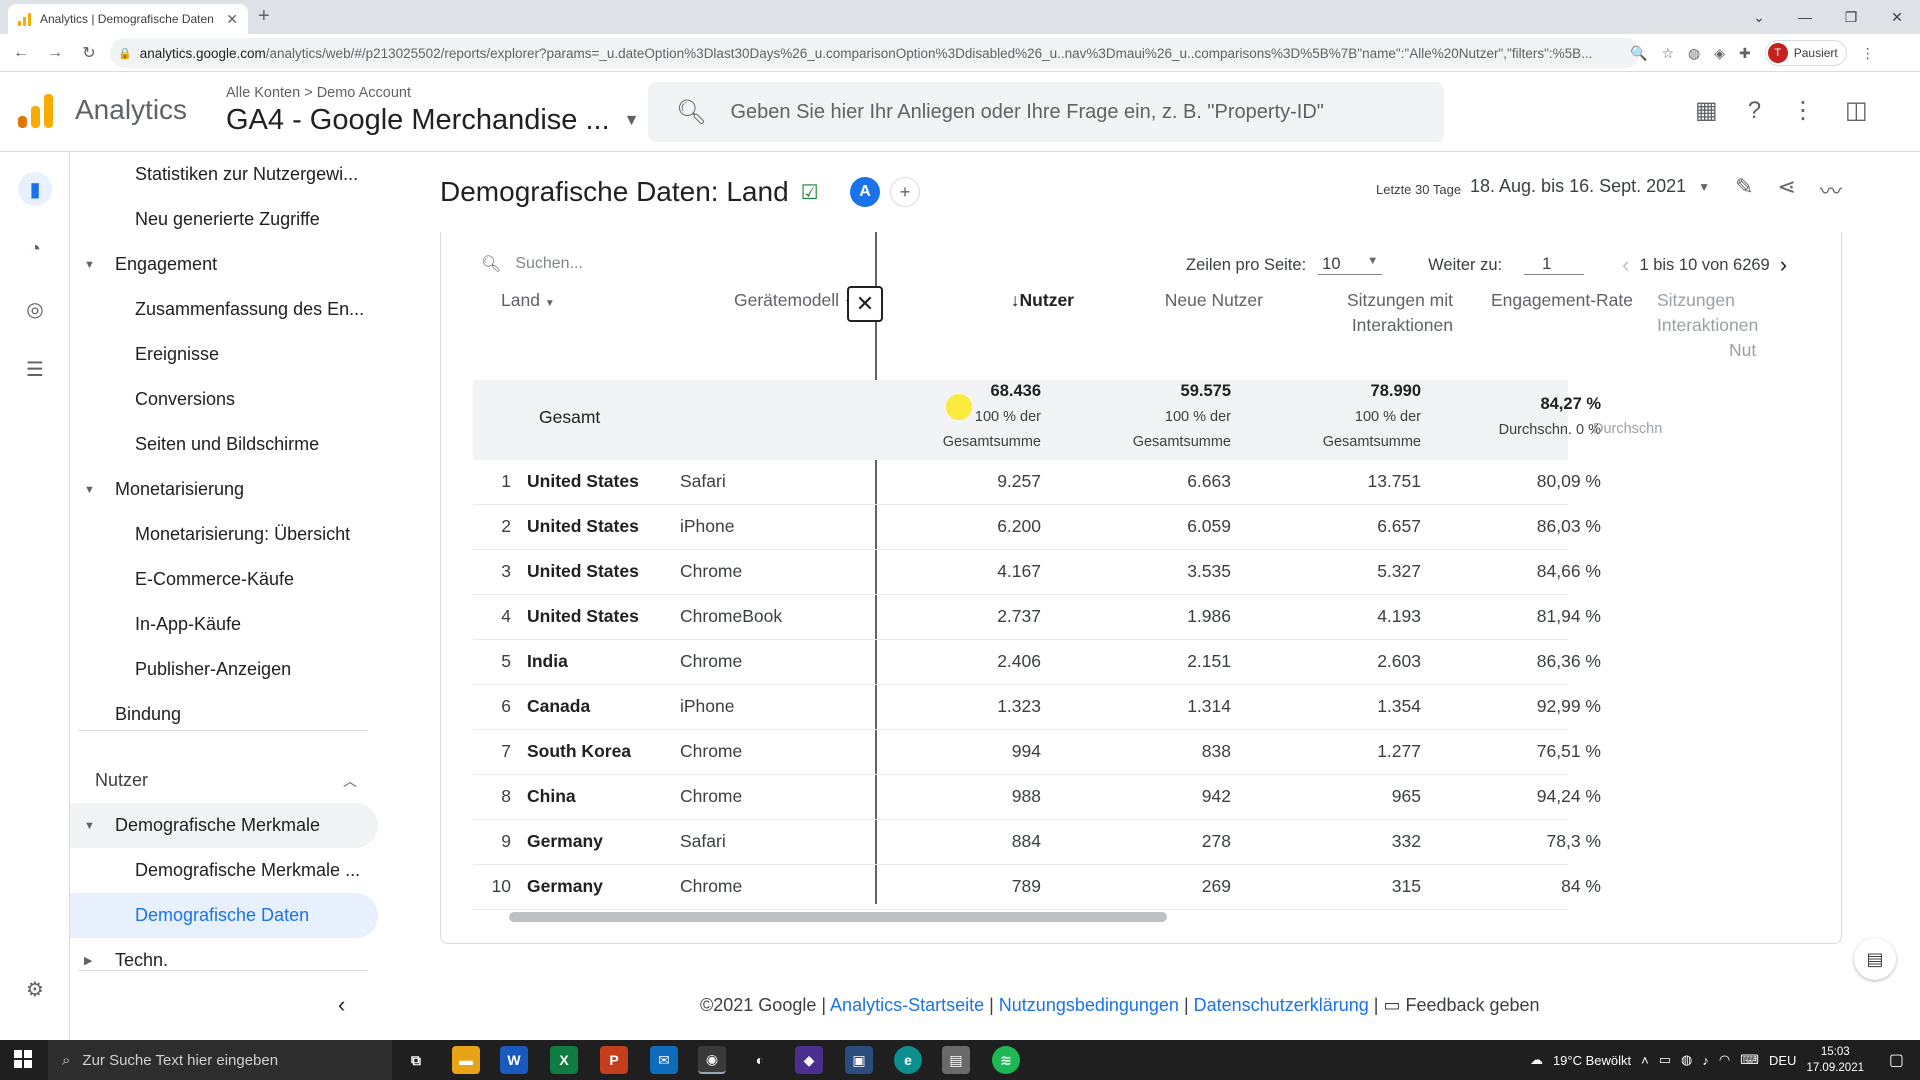  I want to click on table-row: 6 Canada iPhone 1.323 1.314 1.354 92,99 %, so click(1037, 707).